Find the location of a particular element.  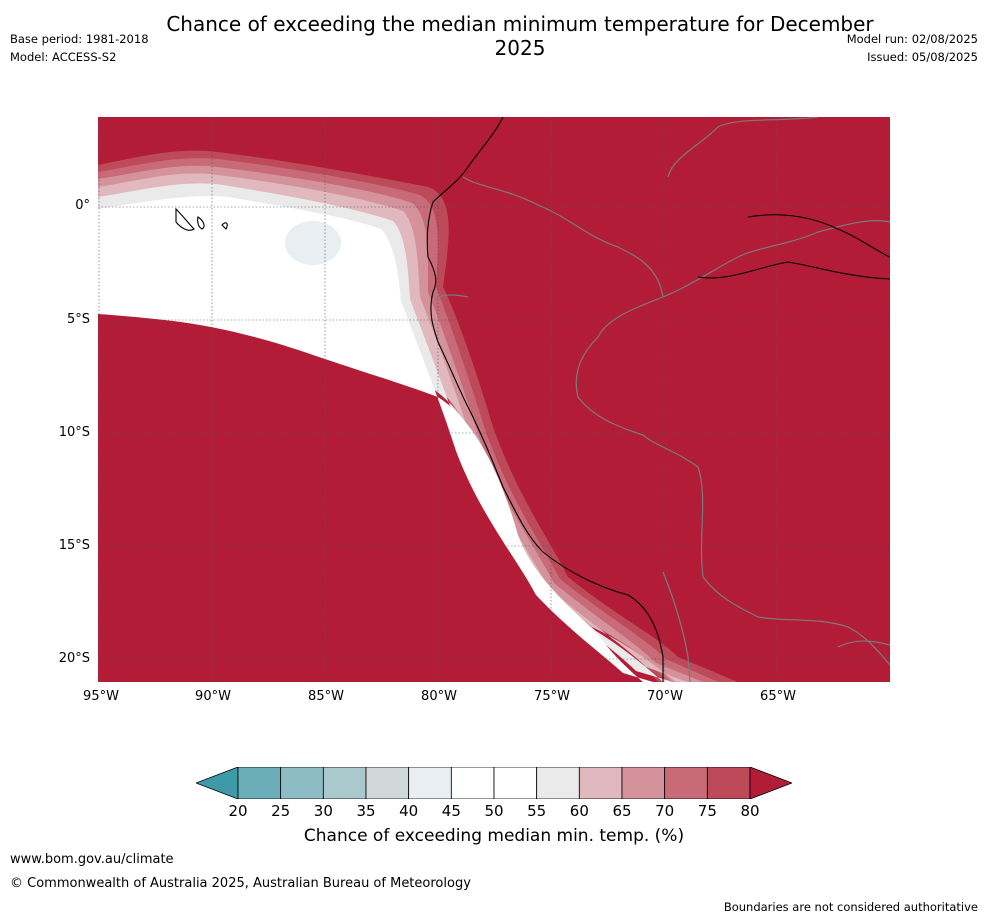

colorbar-tick-label: 25 is located at coordinates (281, 811).